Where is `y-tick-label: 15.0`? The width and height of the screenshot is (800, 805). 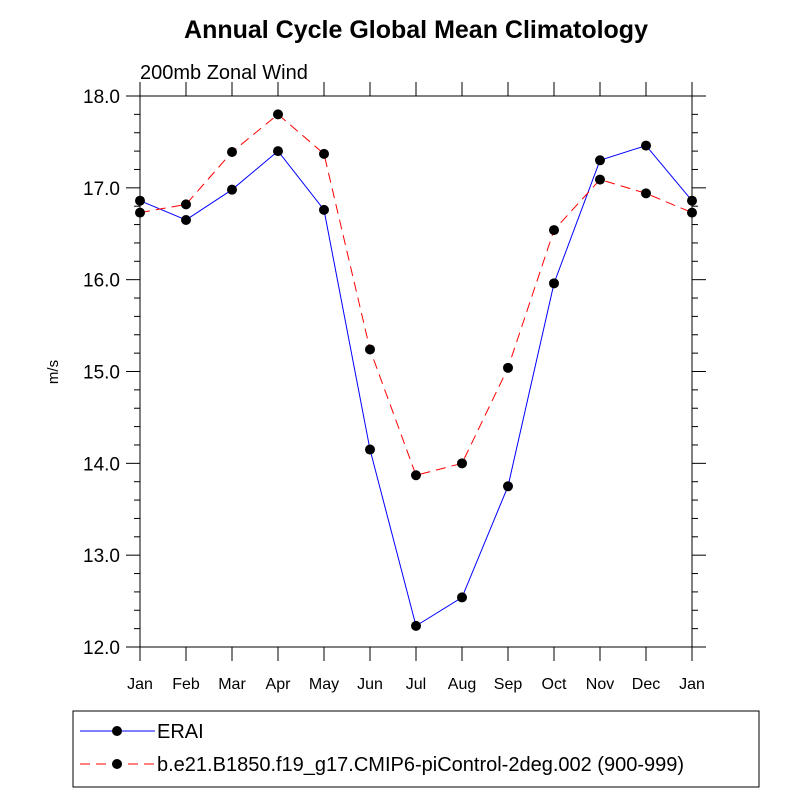 y-tick-label: 15.0 is located at coordinates (101, 373).